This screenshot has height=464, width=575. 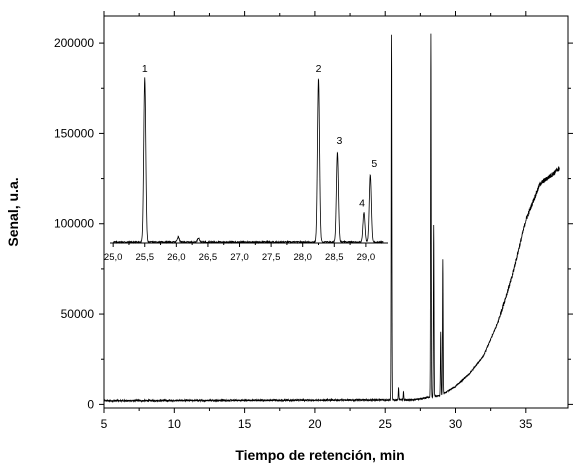 I want to click on inset-x-tick-label: 27,0, so click(x=239, y=257).